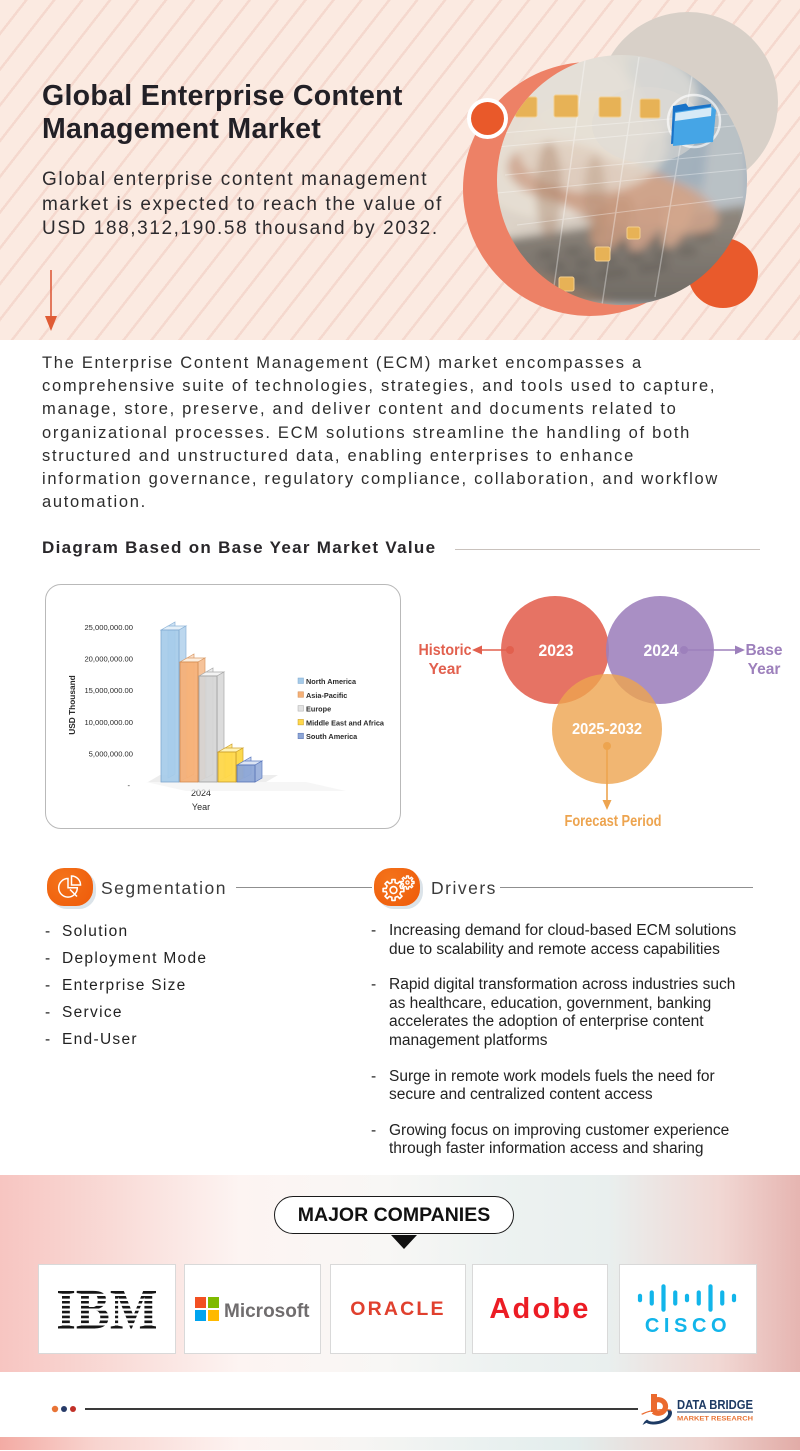  I want to click on svg-text: 2023, so click(556, 651).